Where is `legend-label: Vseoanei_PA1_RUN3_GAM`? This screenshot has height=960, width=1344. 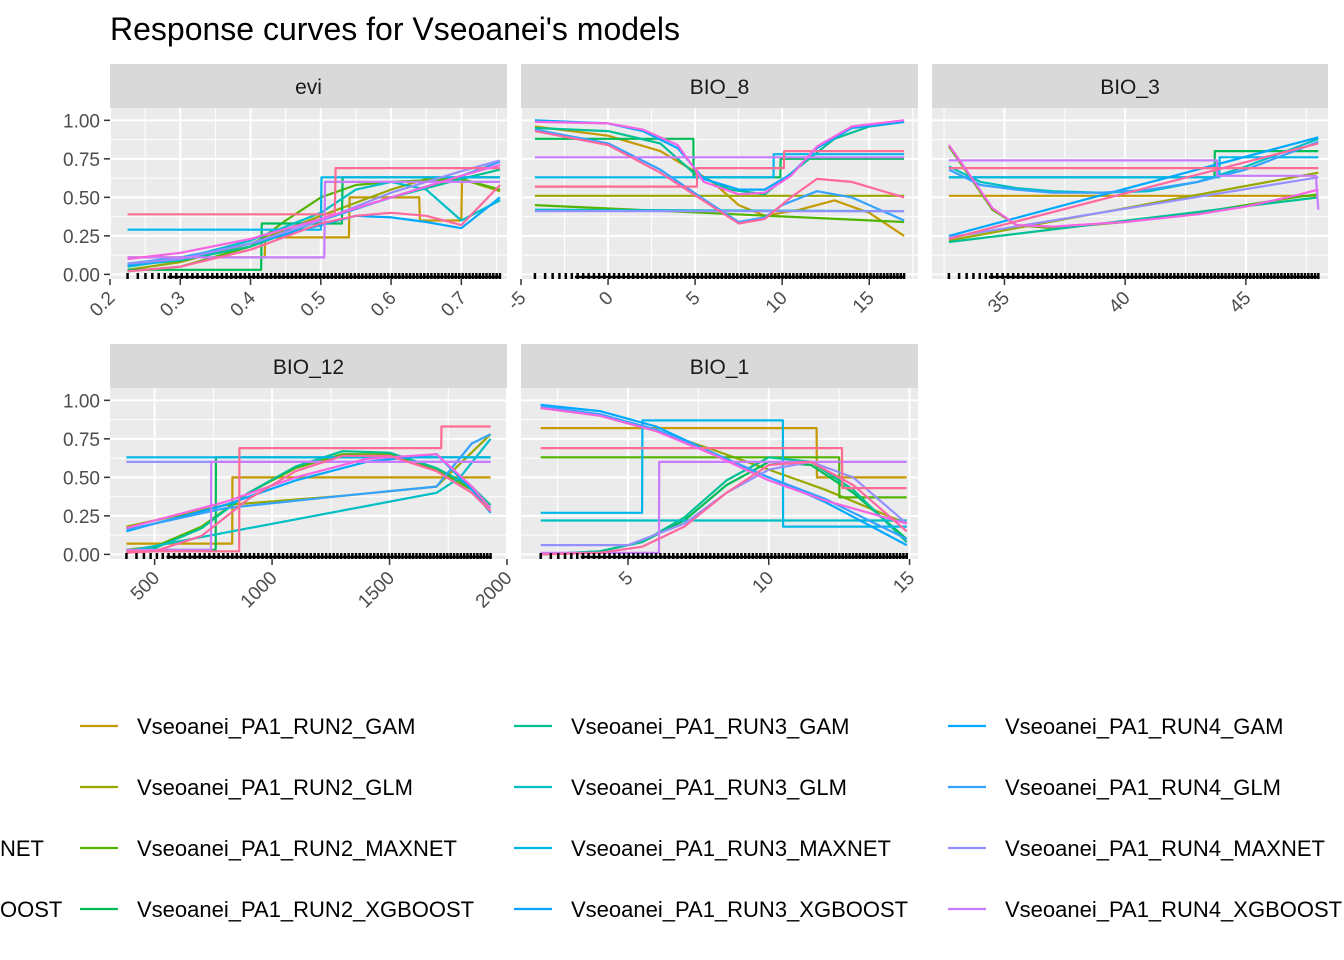 legend-label: Vseoanei_PA1_RUN3_GAM is located at coordinates (710, 726).